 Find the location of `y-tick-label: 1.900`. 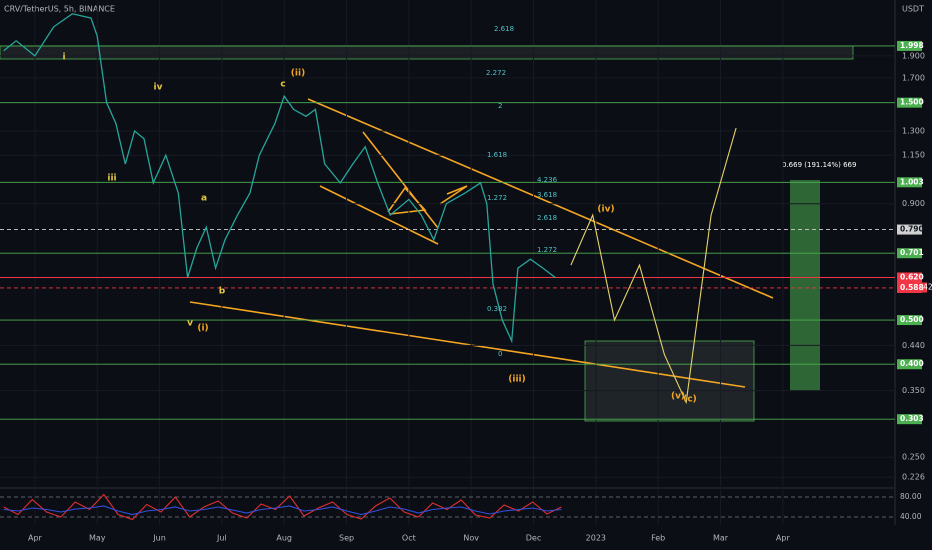

y-tick-label: 1.900 is located at coordinates (913, 55).